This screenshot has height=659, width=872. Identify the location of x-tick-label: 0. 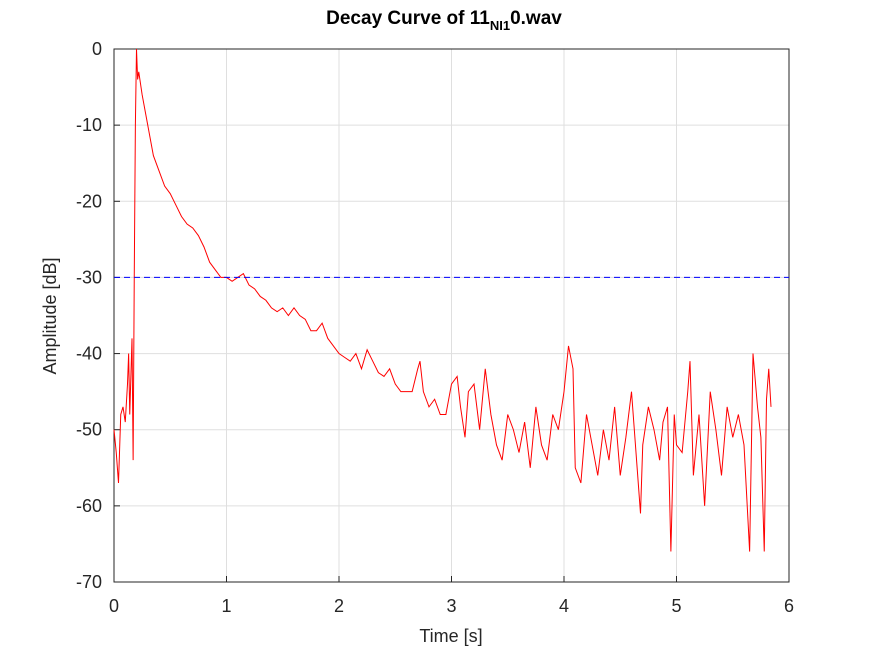
(114, 606).